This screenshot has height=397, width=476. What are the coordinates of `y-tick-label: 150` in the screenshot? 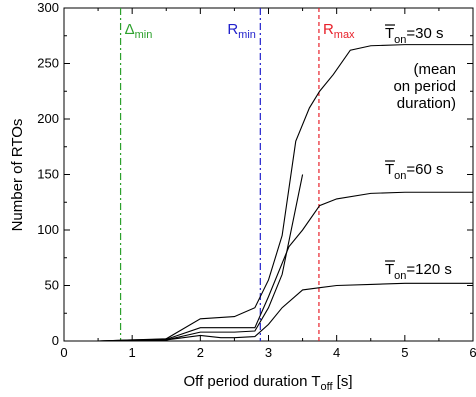 It's located at (48, 174).